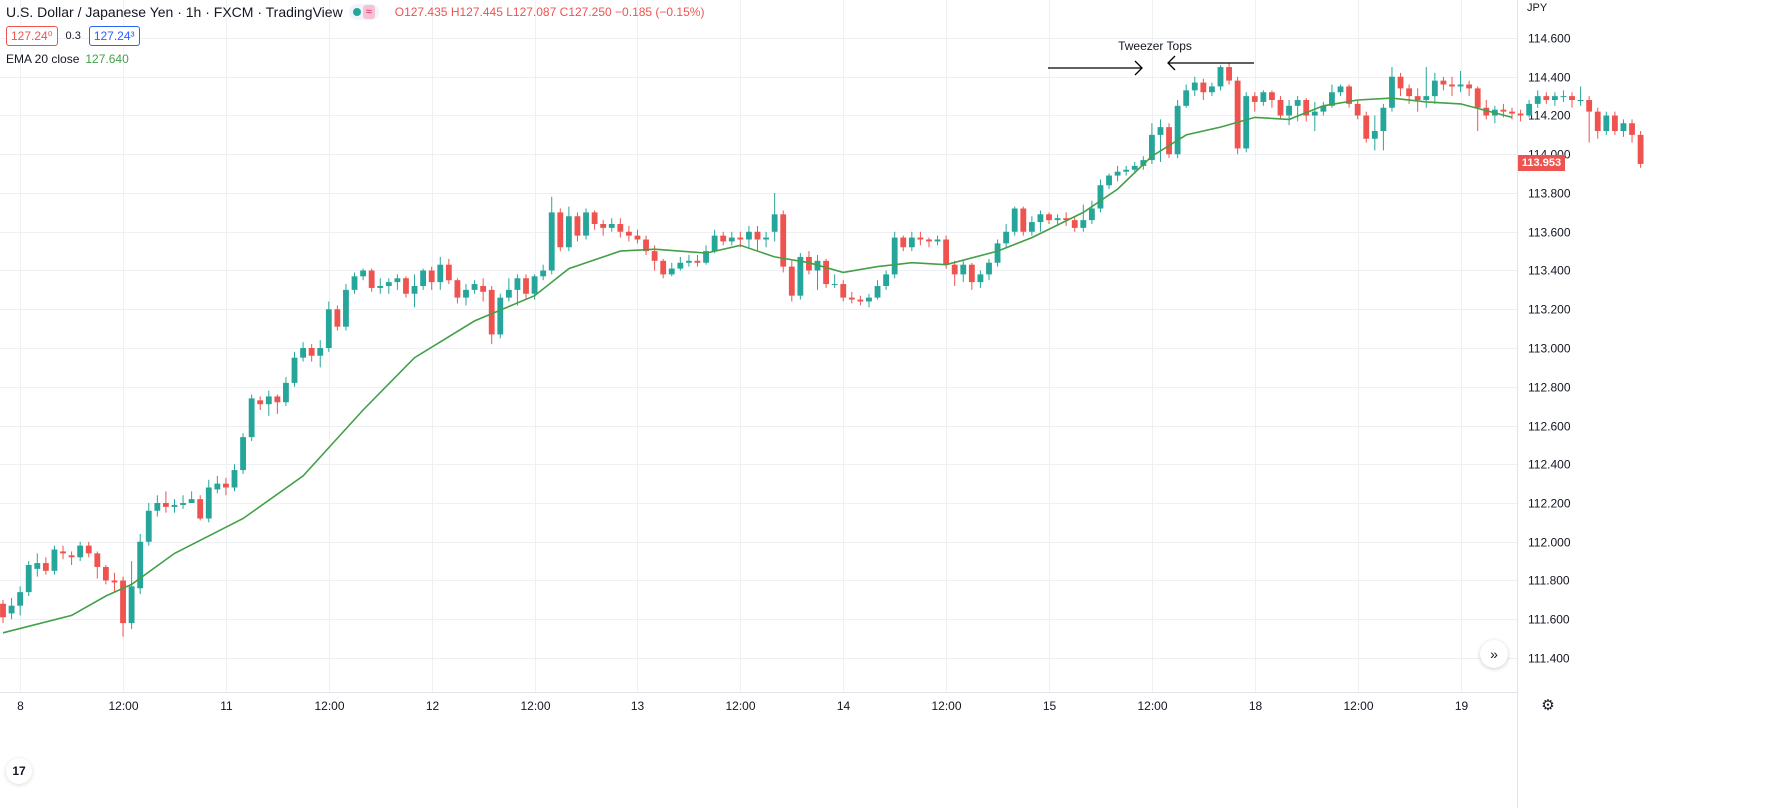 This screenshot has width=1765, height=808. Describe the element at coordinates (1541, 163) in the screenshot. I see `last-price-tag: 113.953` at that location.